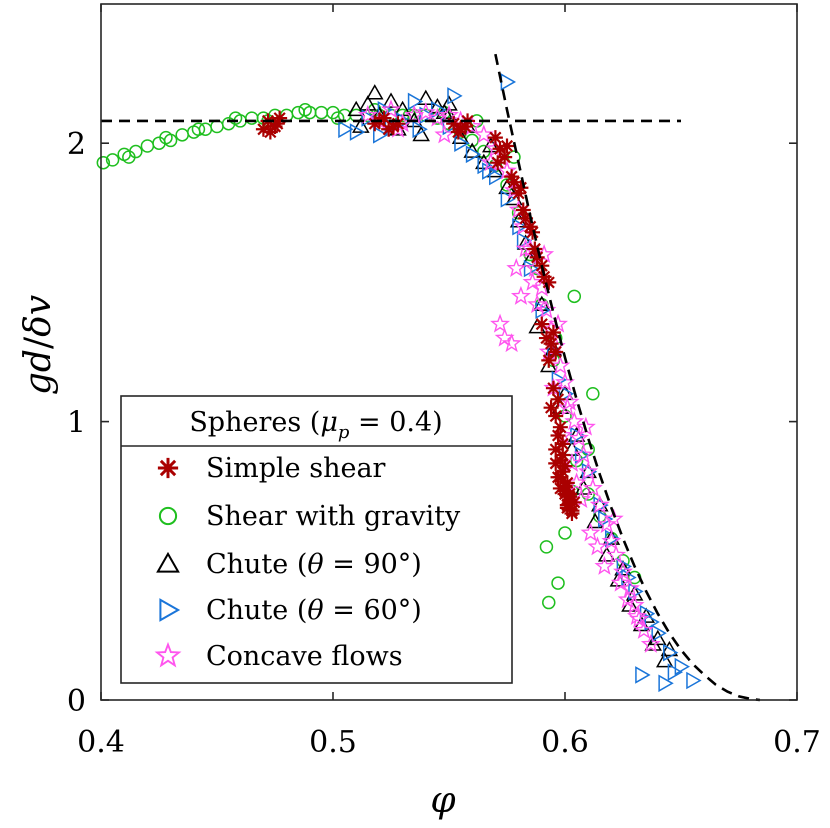 Image resolution: width=830 pixels, height=828 pixels. Describe the element at coordinates (797, 742) in the screenshot. I see `x-tick-label: 0.7` at that location.